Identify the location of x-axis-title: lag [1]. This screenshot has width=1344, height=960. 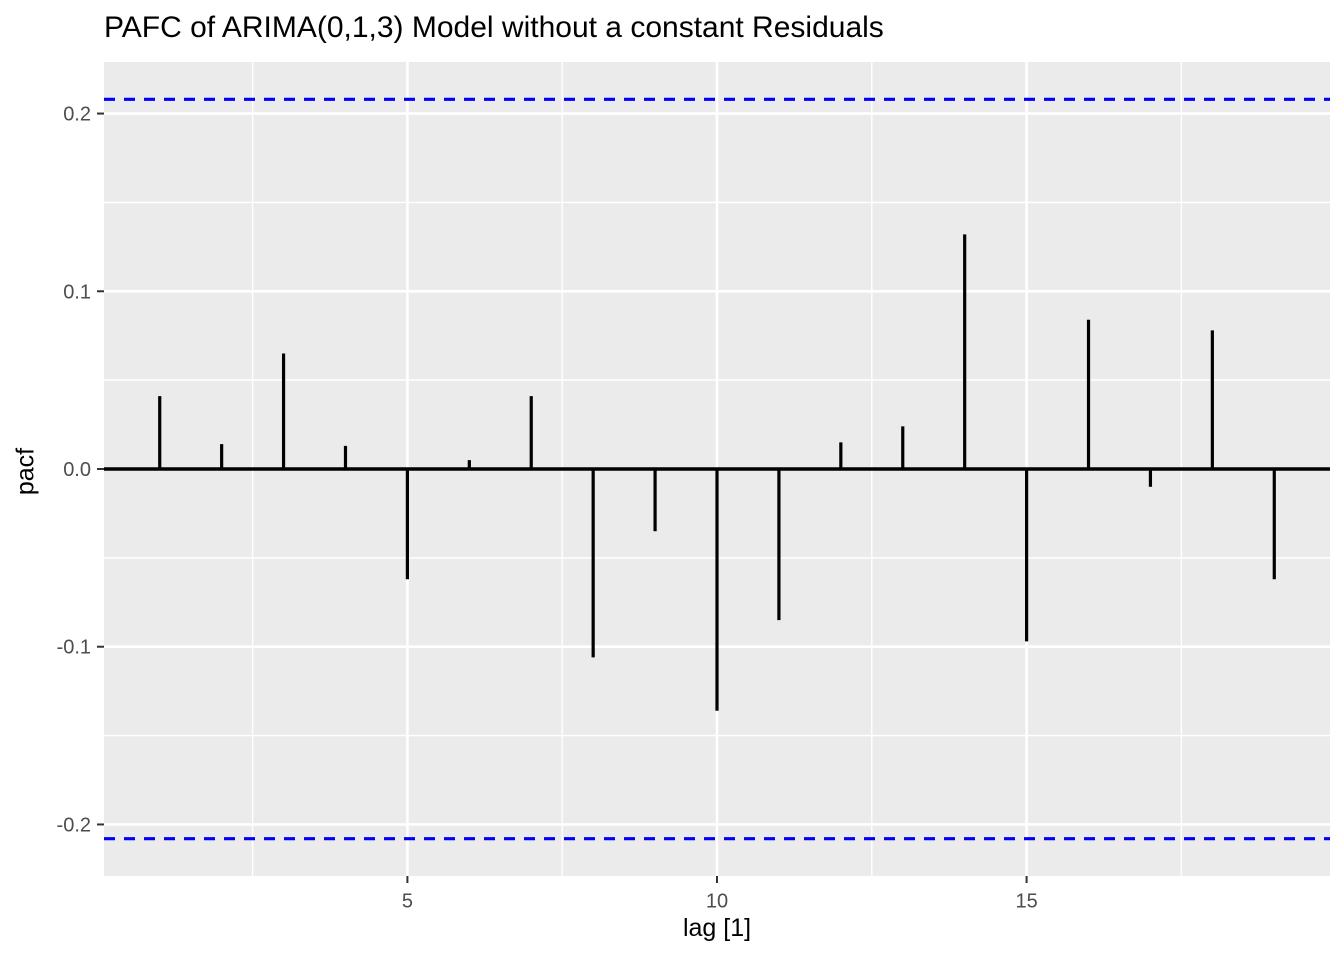
(717, 928).